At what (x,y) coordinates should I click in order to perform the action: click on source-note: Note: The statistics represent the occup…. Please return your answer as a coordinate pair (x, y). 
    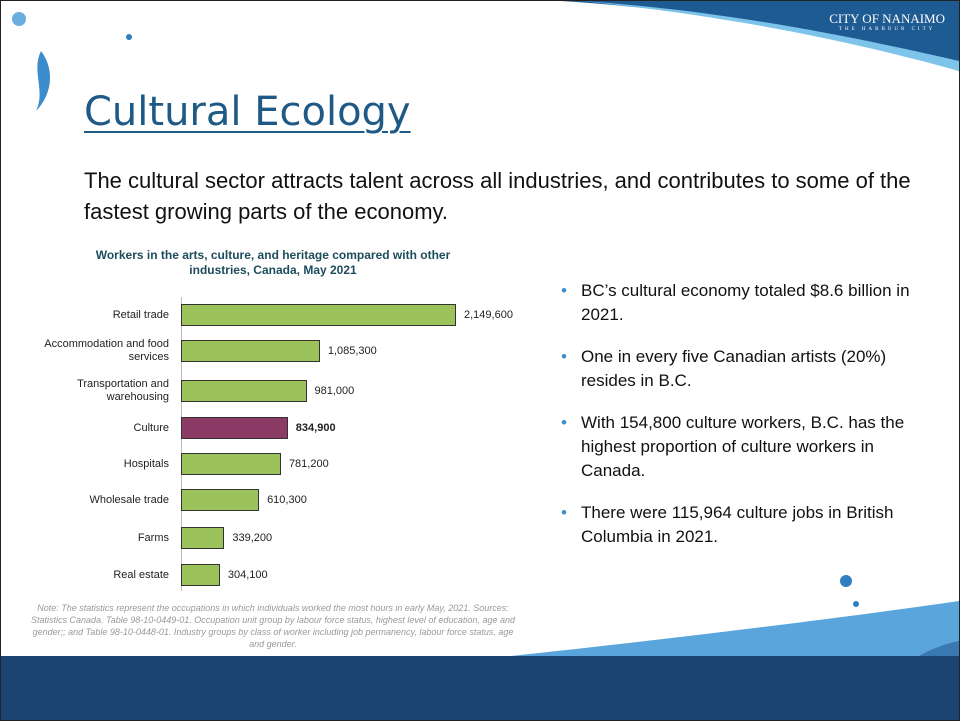
    Looking at the image, I should click on (273, 626).